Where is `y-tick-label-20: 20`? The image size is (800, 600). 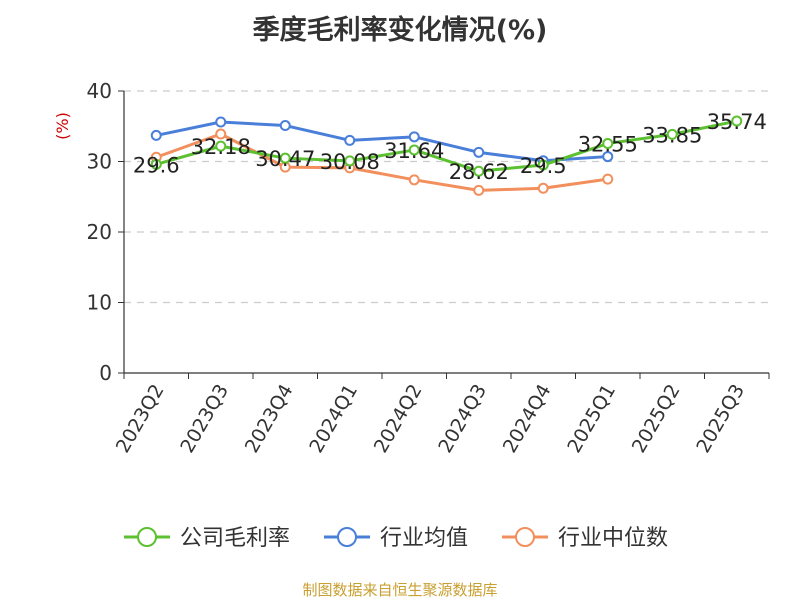
y-tick-label-20: 20 is located at coordinates (99, 232).